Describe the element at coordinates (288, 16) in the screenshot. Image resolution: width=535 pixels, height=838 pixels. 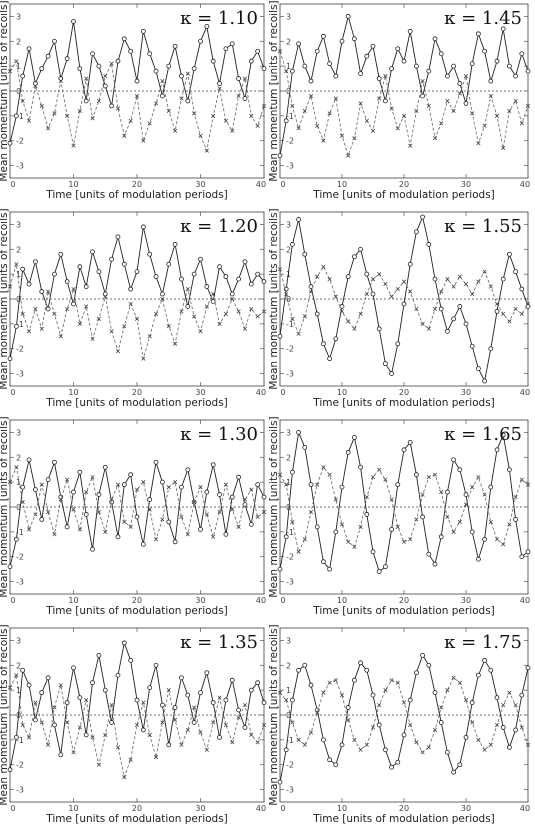
I see `y-tick-label: 3` at that location.